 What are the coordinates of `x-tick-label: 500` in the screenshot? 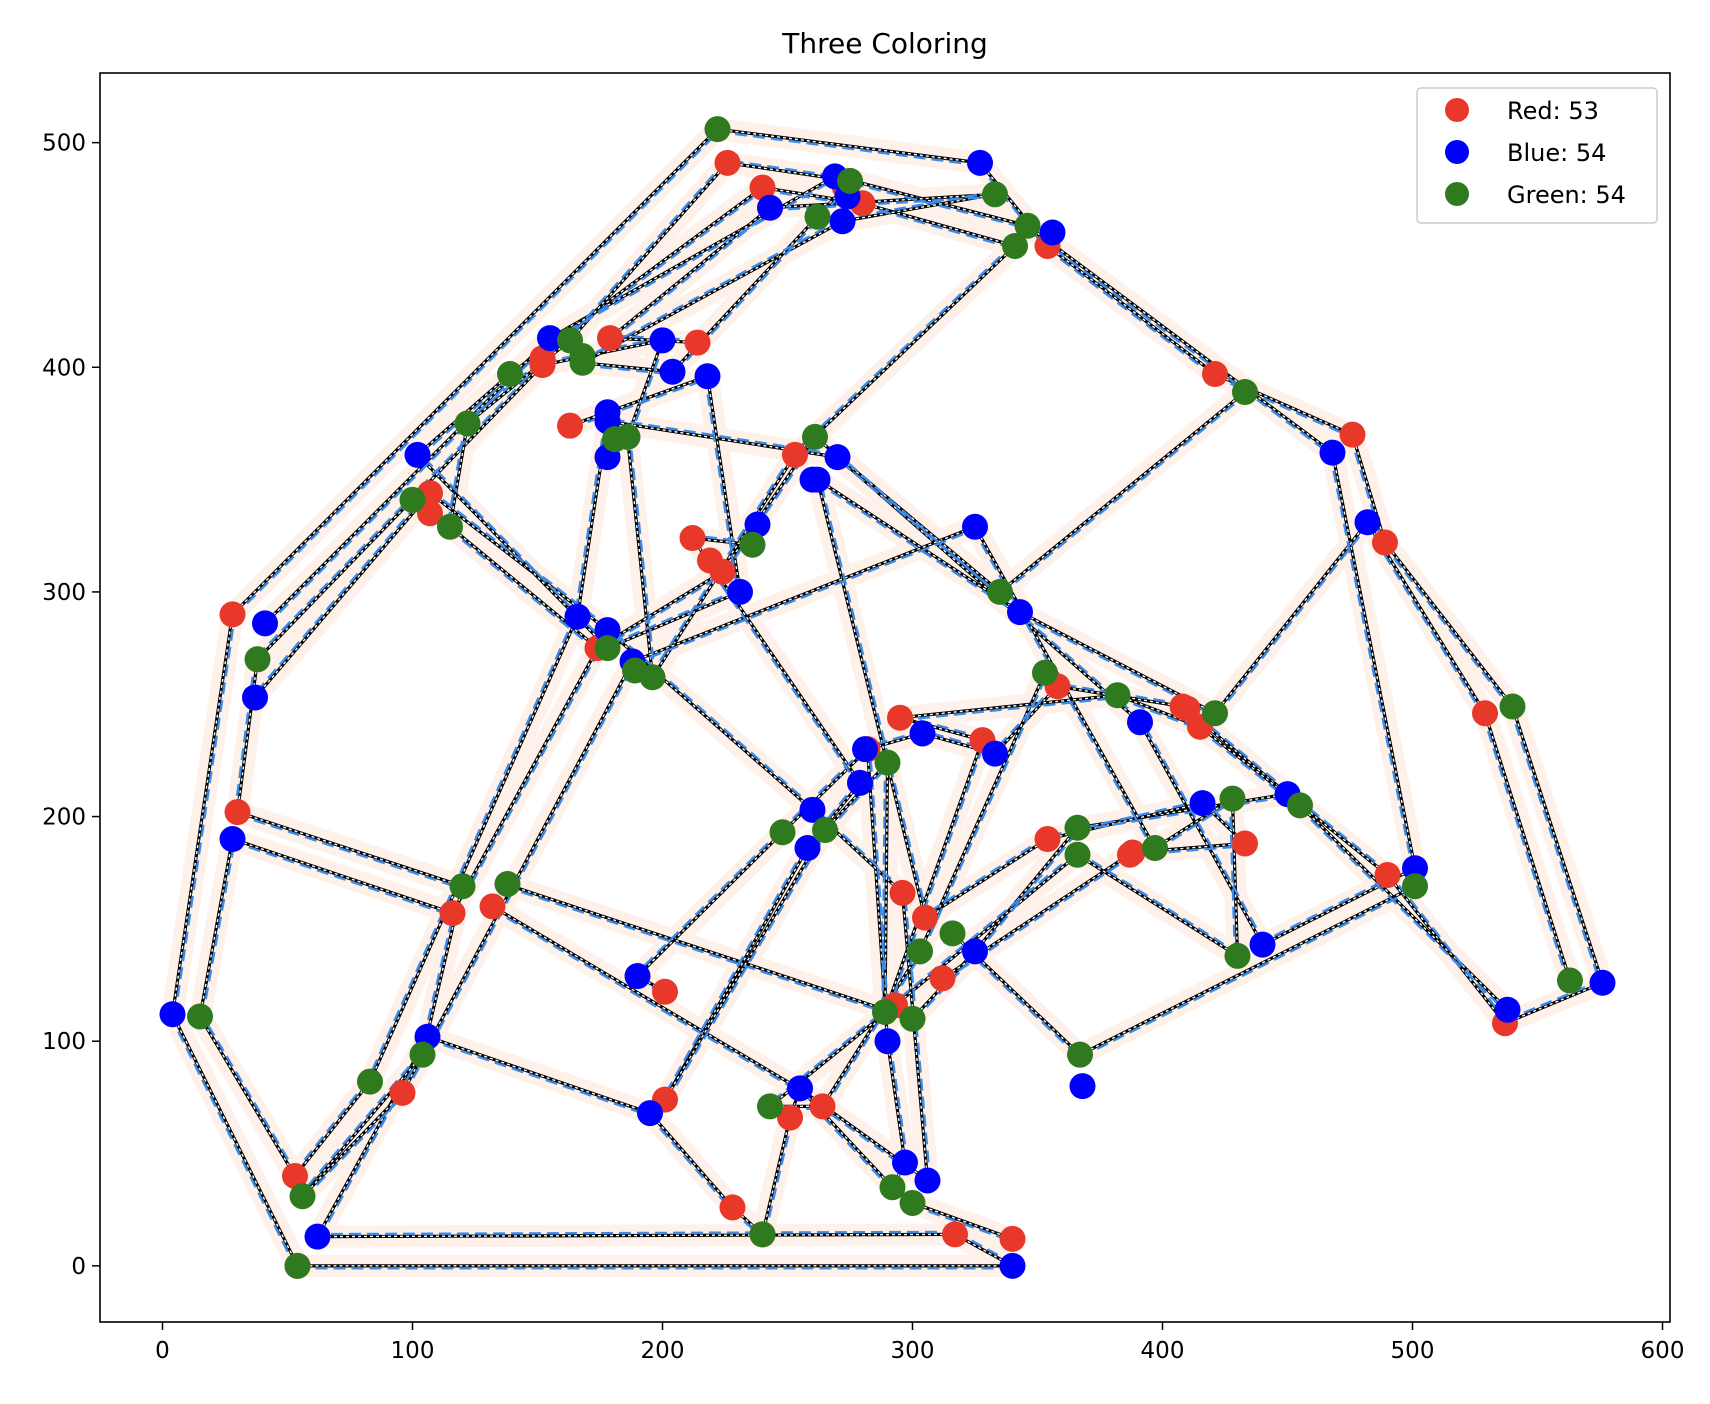 It's located at (1413, 1351).